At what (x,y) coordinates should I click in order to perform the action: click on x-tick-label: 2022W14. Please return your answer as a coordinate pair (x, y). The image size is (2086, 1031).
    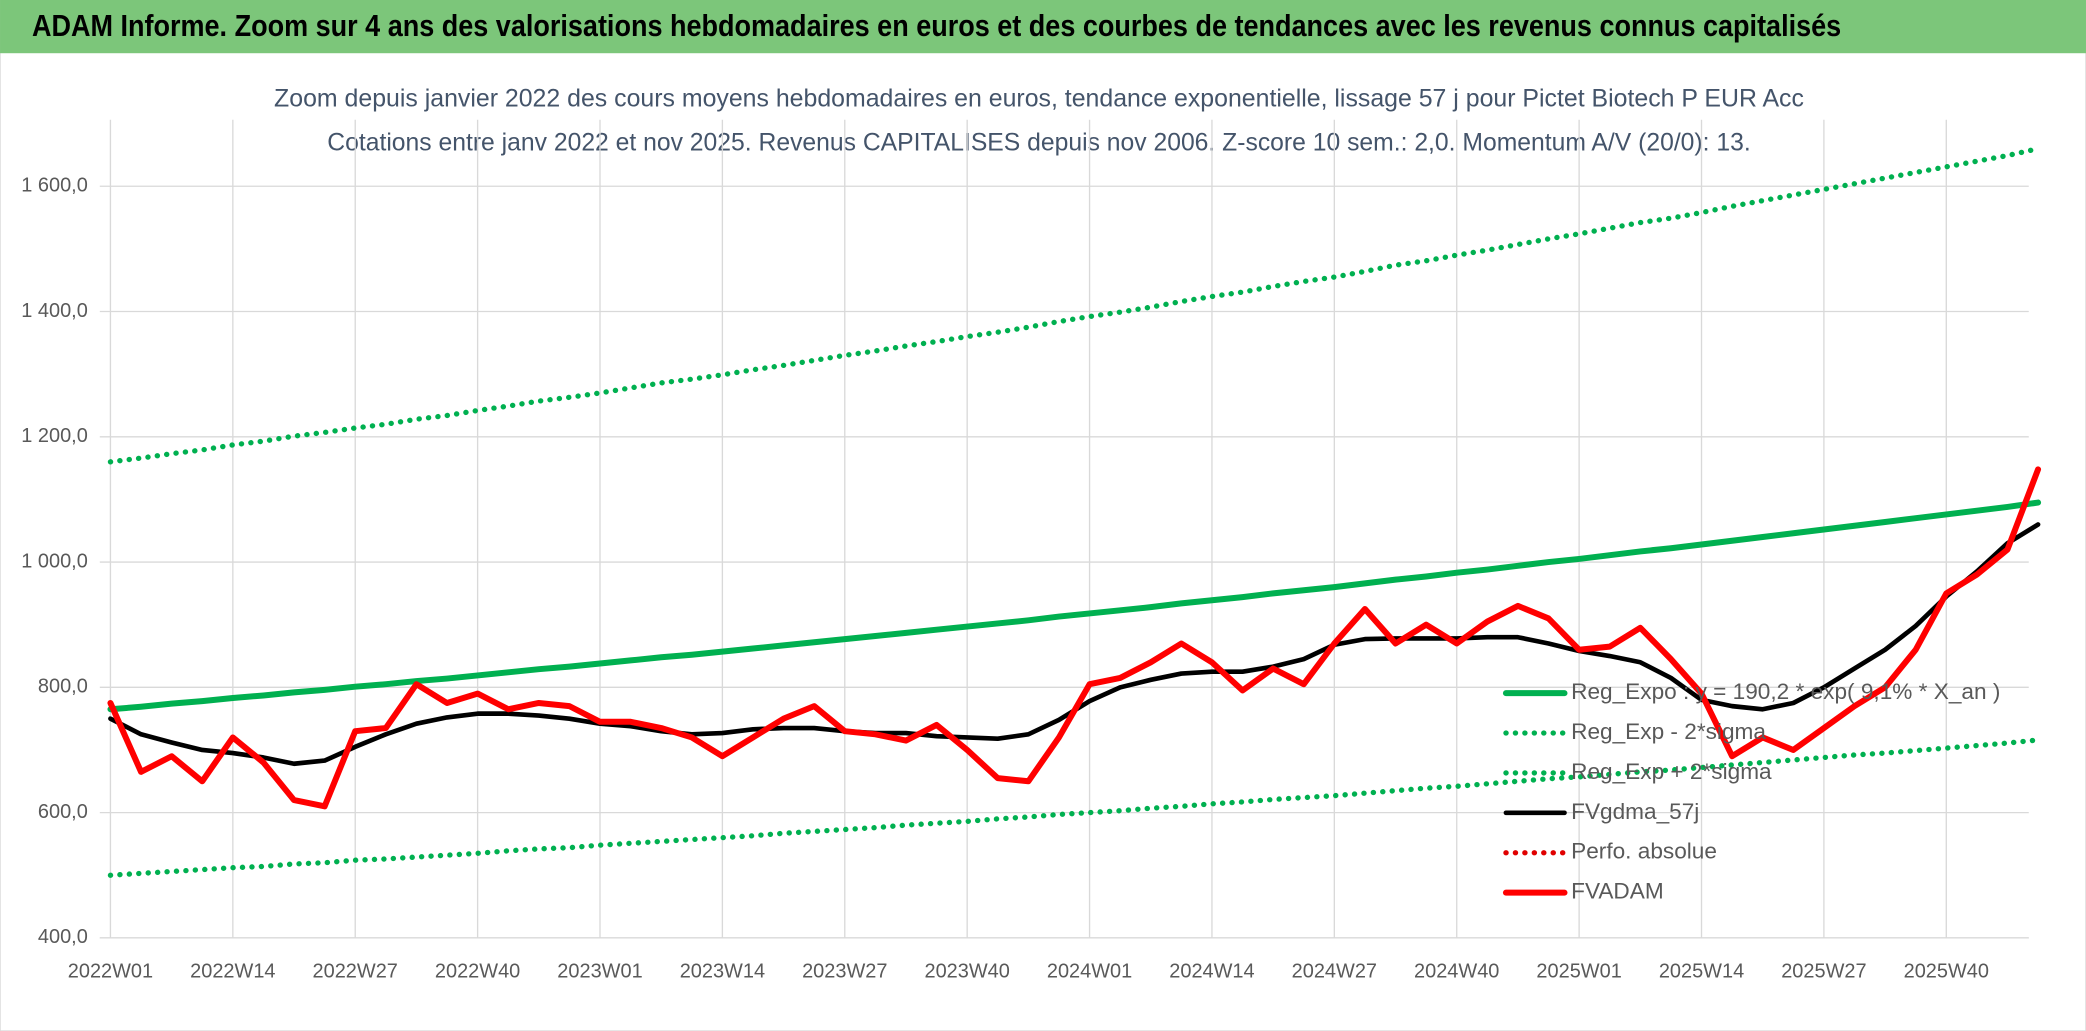
    Looking at the image, I should click on (232, 972).